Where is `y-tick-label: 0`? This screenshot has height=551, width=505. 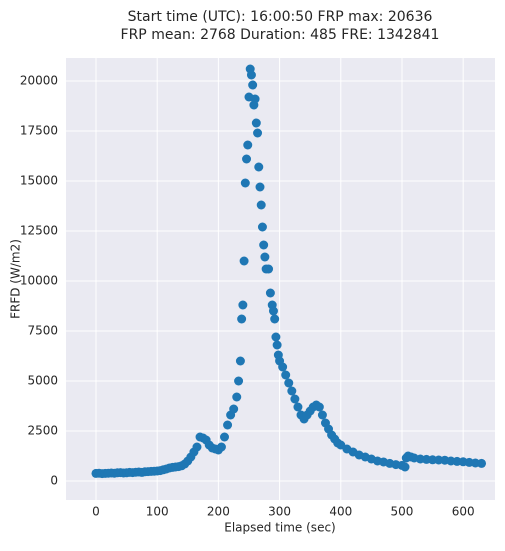
y-tick-label: 0 is located at coordinates (54, 481).